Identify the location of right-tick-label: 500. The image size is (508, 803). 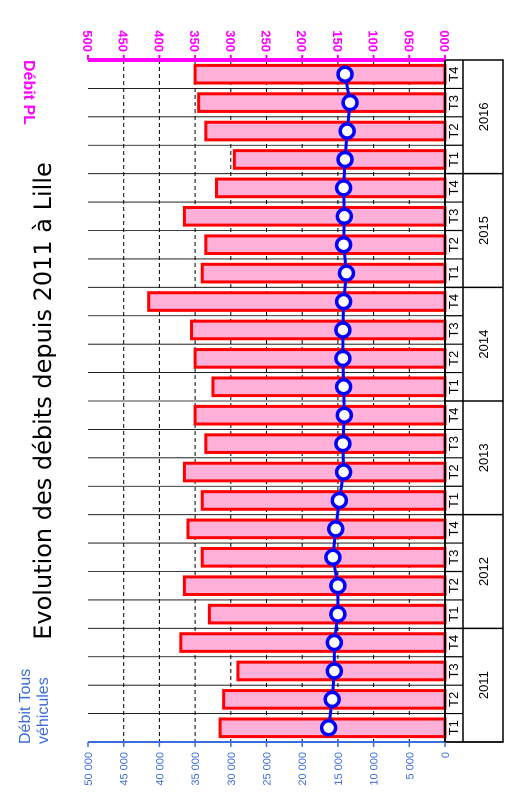
(87, 41).